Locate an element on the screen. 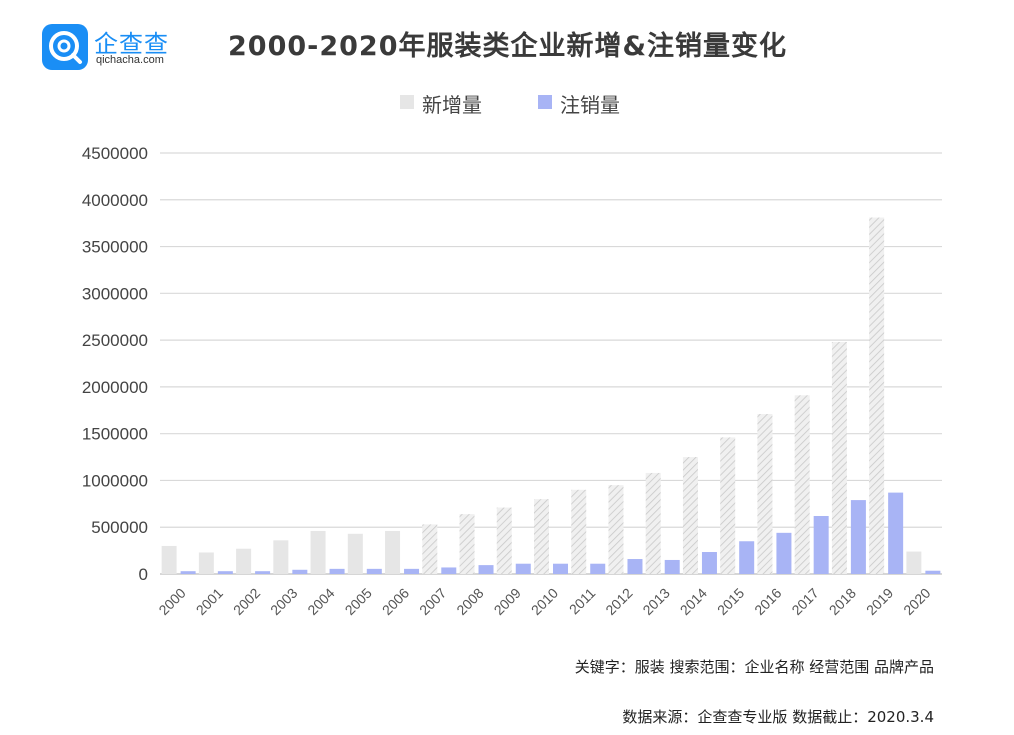 Image resolution: width=1014 pixels, height=735 pixels. brand-logo: 企查查 qichacha.com is located at coordinates (117, 47).